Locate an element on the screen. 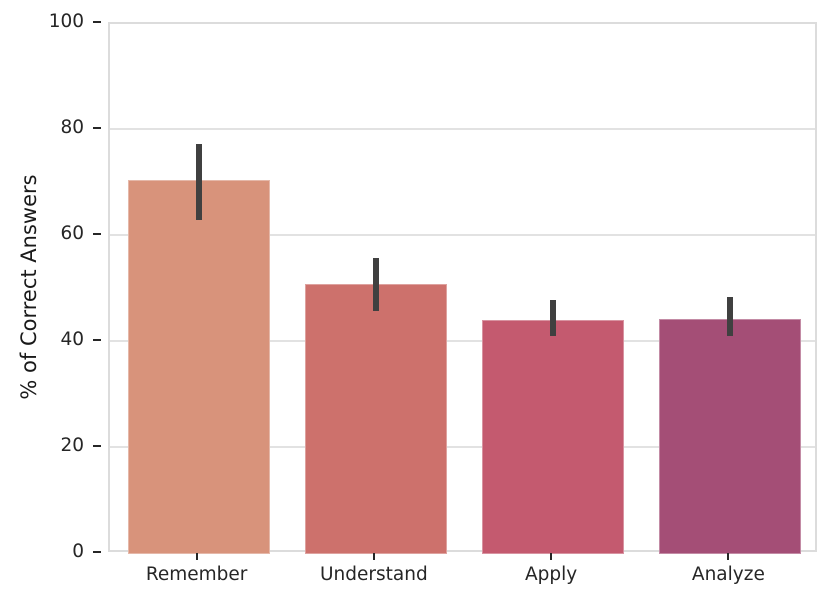 This screenshot has height=604, width=830. bar-analyze is located at coordinates (730, 436).